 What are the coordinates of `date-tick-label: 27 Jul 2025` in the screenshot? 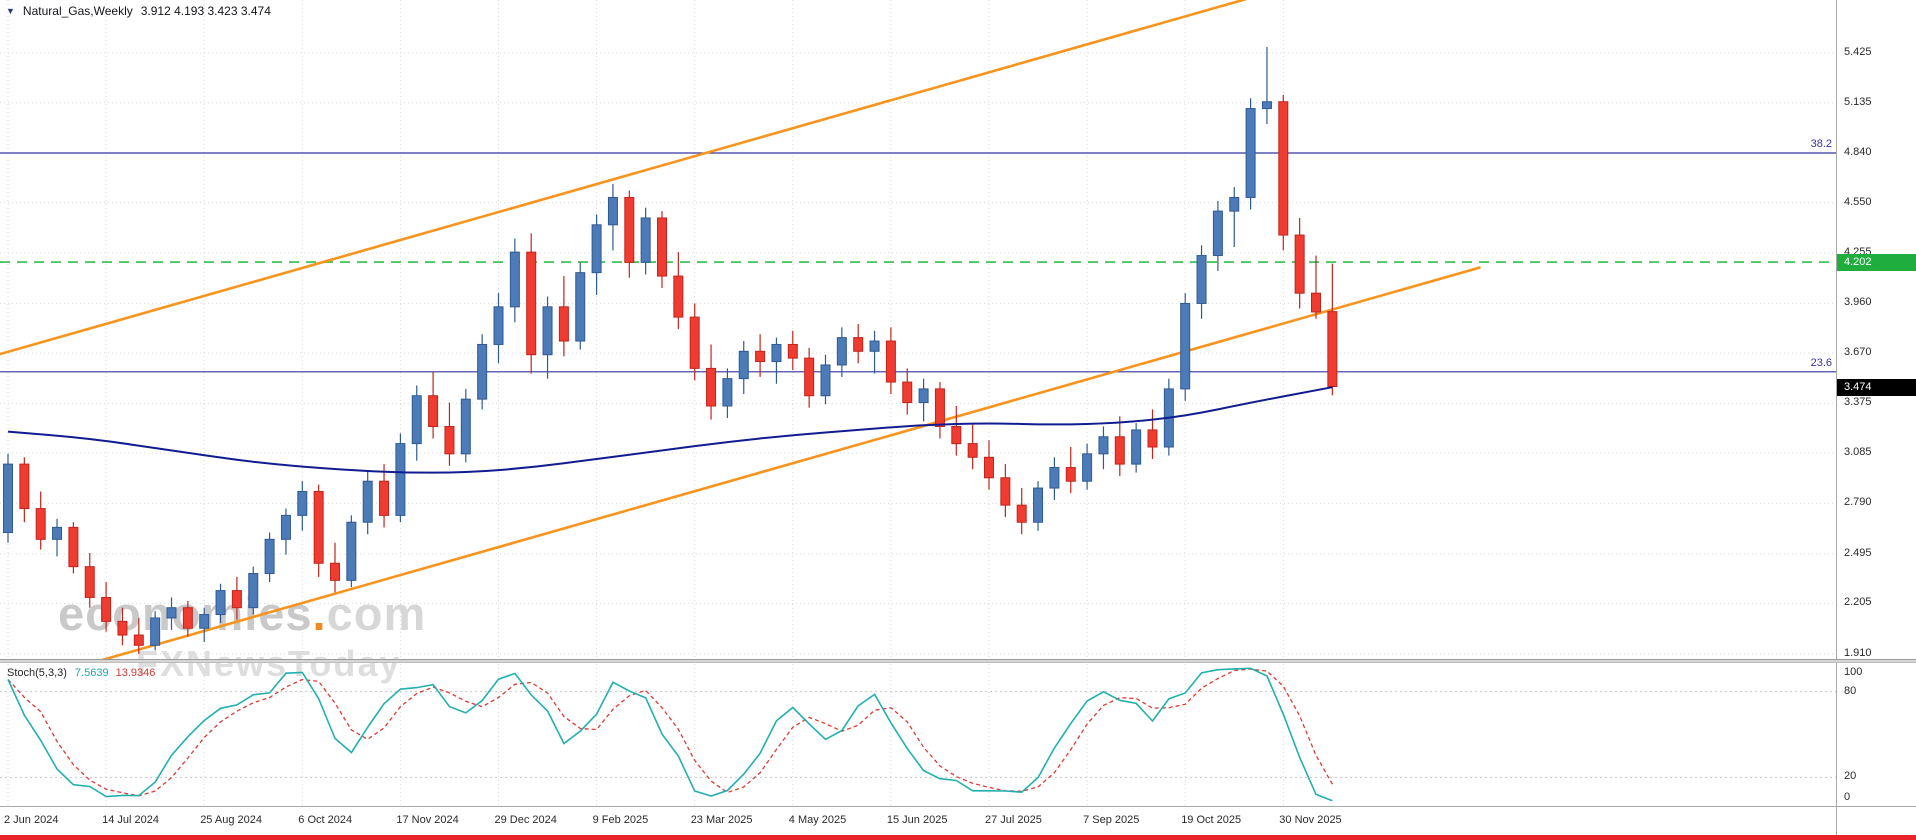 It's located at (1013, 820).